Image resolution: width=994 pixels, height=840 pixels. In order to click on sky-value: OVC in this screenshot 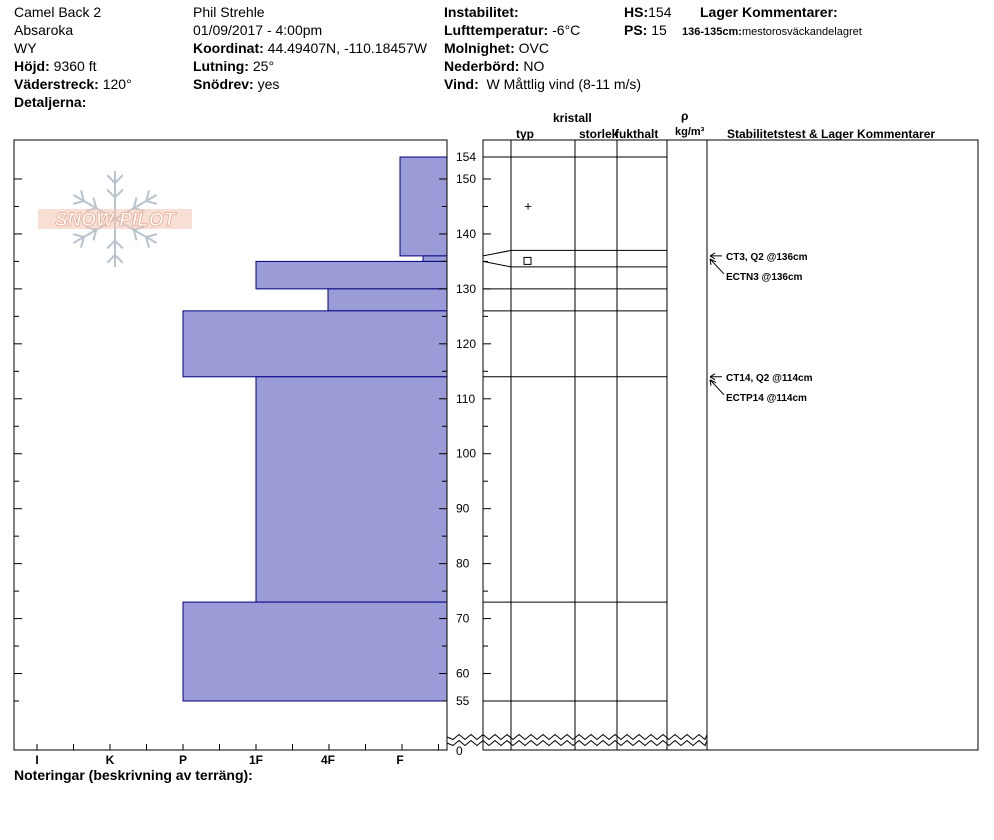, I will do `click(533, 48)`.